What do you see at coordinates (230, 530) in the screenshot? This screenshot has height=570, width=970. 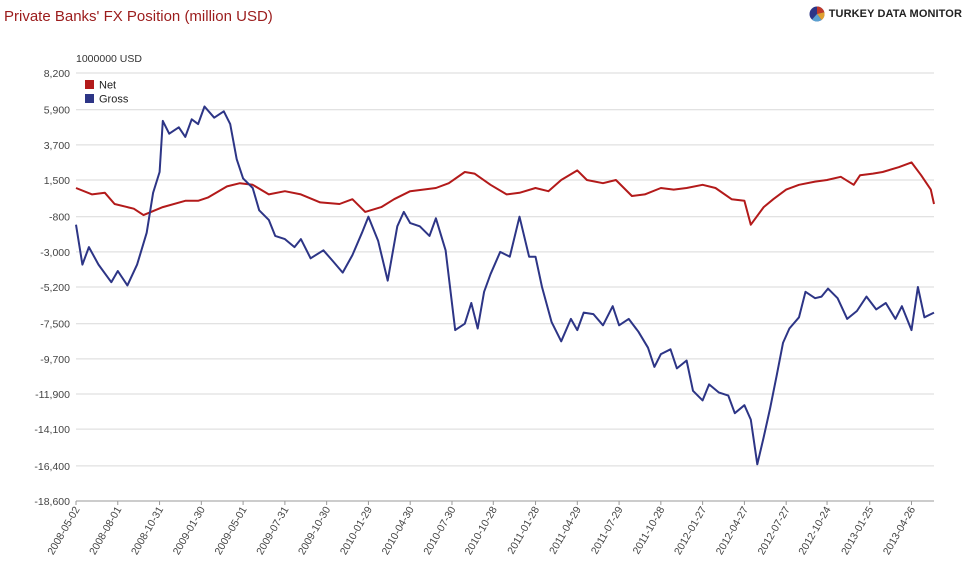 I see `x-tick-label: 2009-05-01` at bounding box center [230, 530].